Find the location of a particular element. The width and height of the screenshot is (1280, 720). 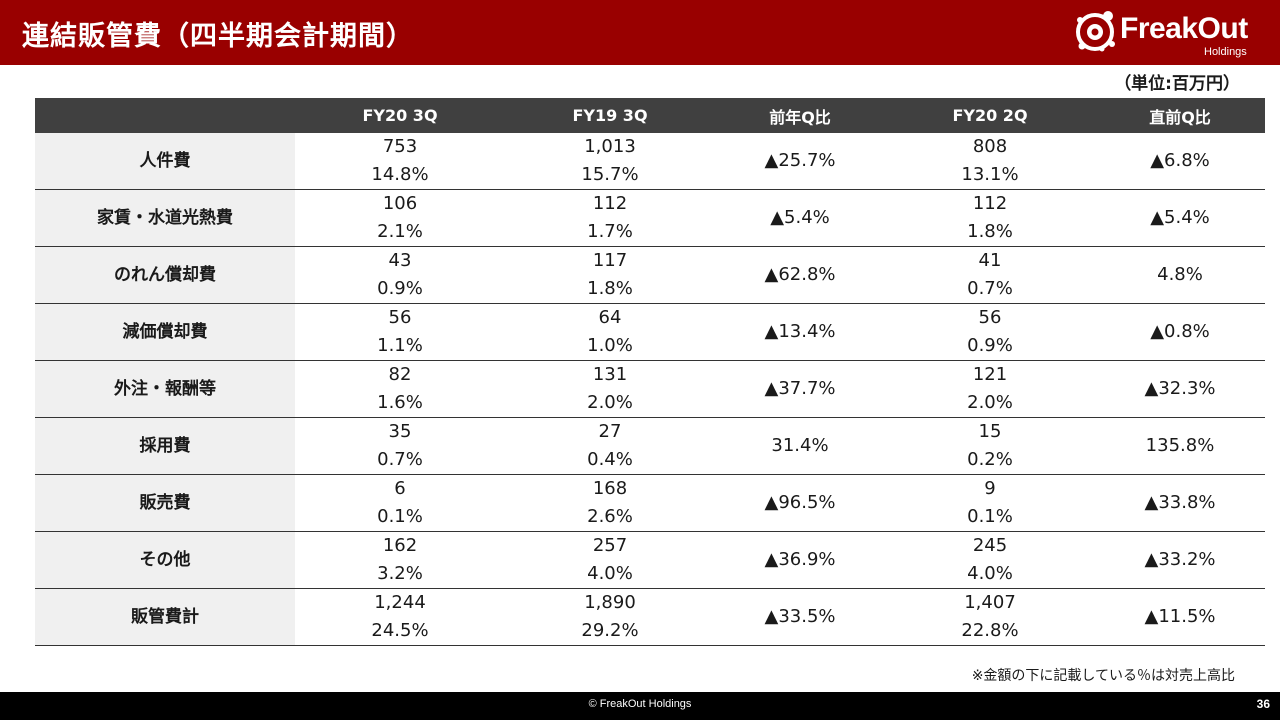

fy20-3q-cell: 6 0.1% is located at coordinates (400, 503).